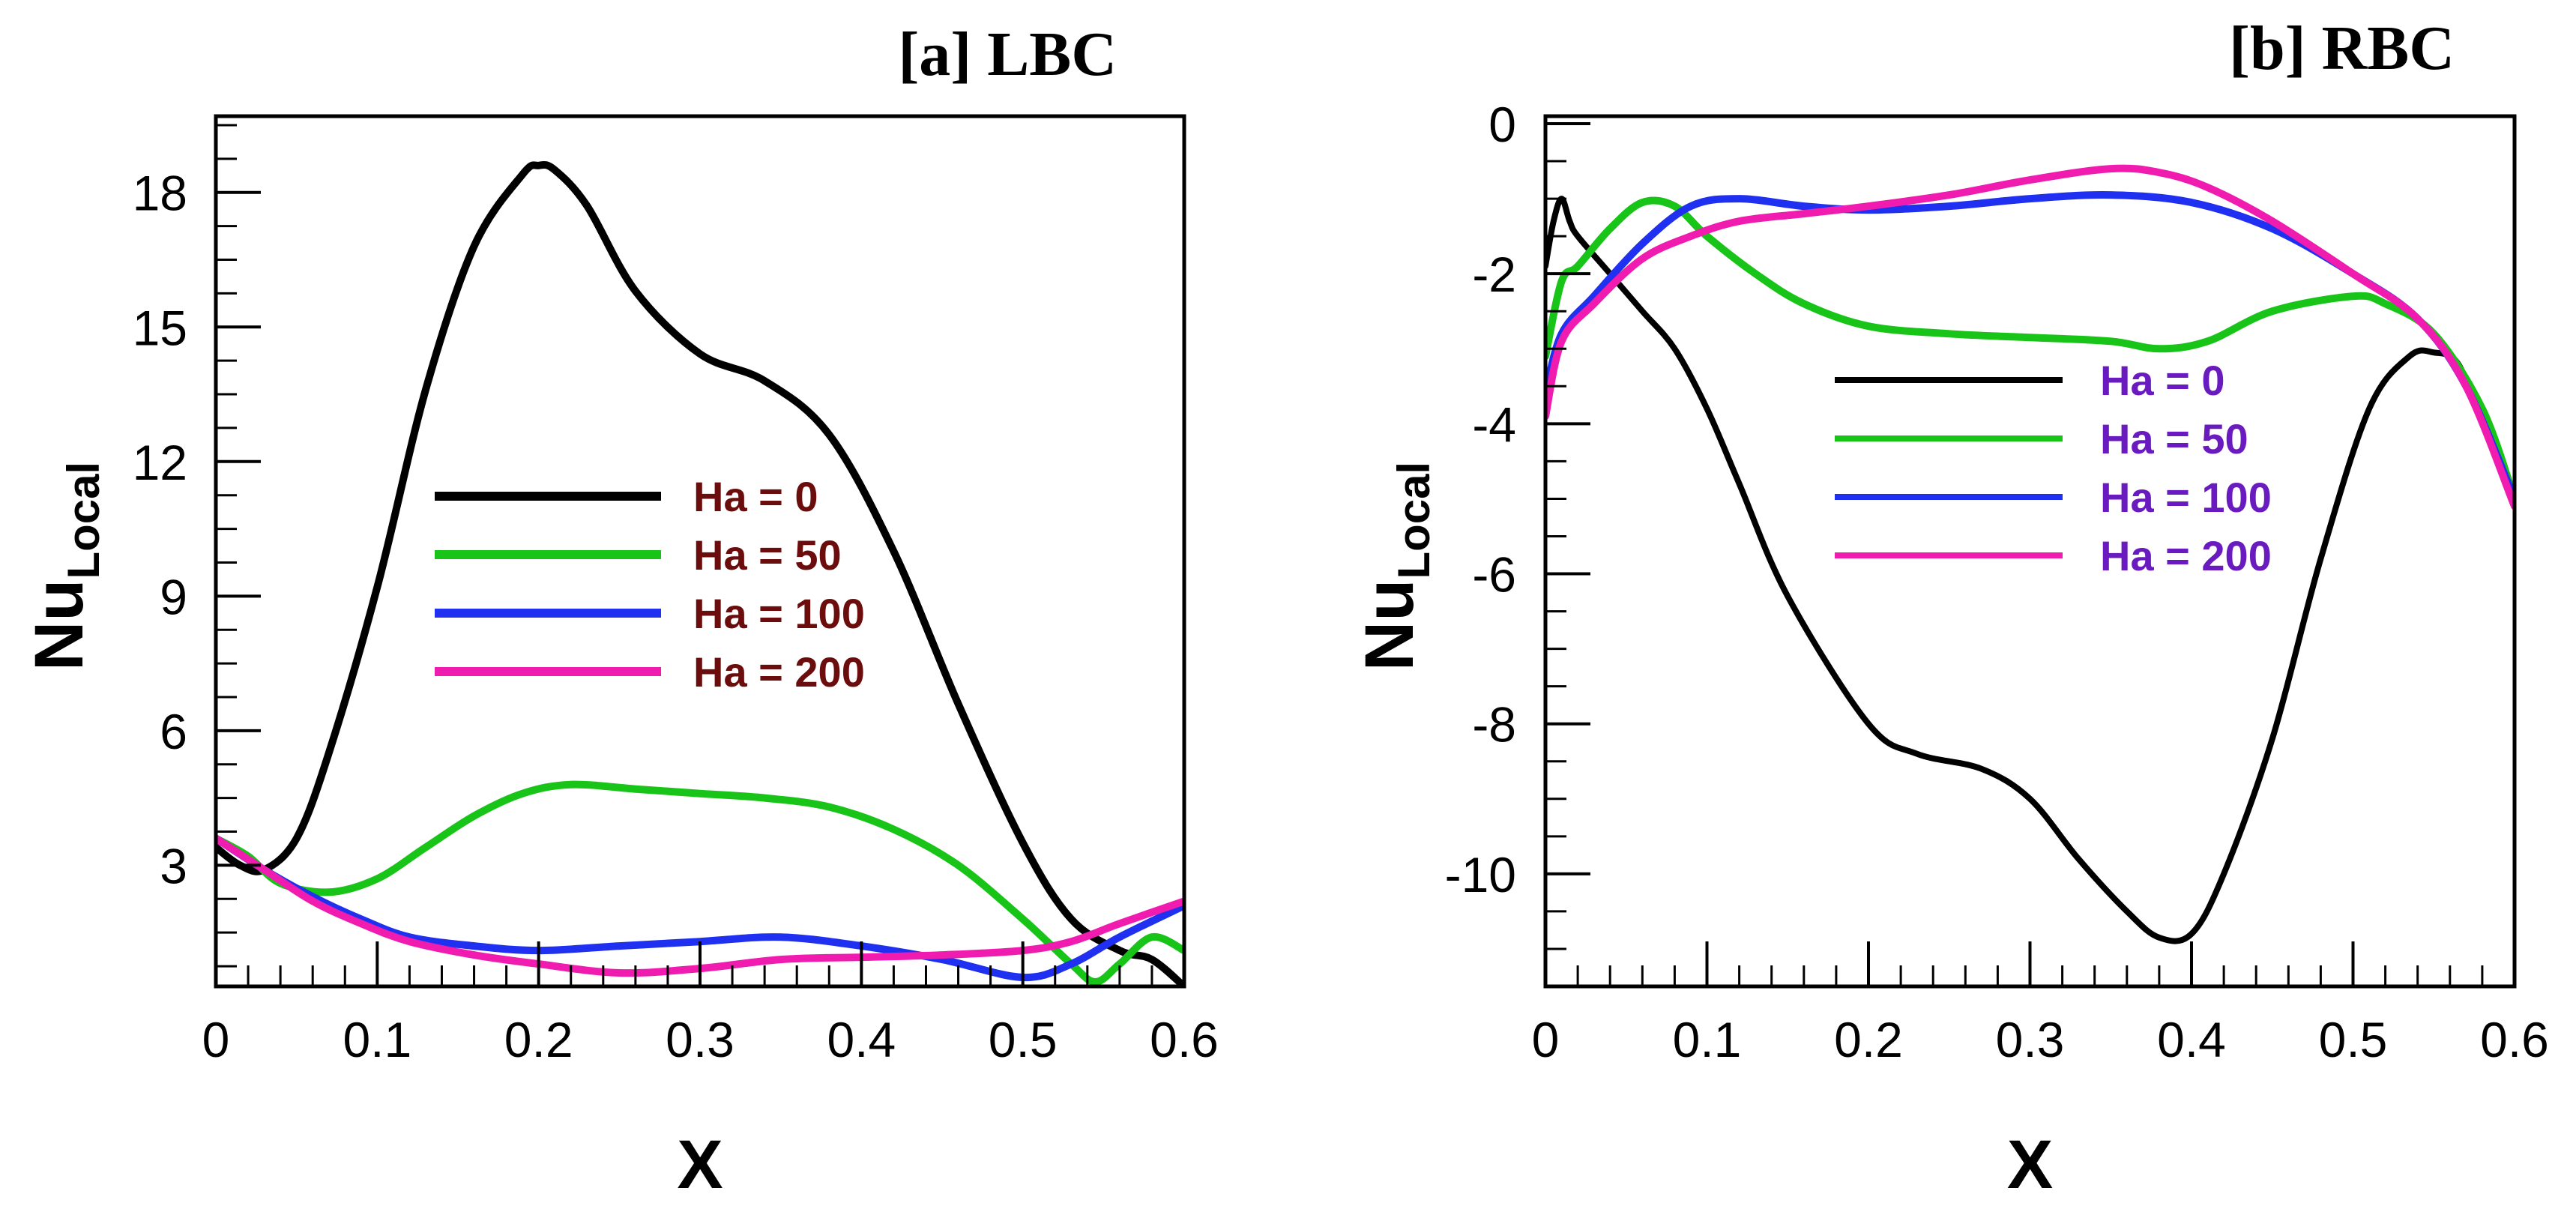 The height and width of the screenshot is (1215, 2576). What do you see at coordinates (84, 520) in the screenshot?
I see `lbc-y-axis-title-sub: Local` at bounding box center [84, 520].